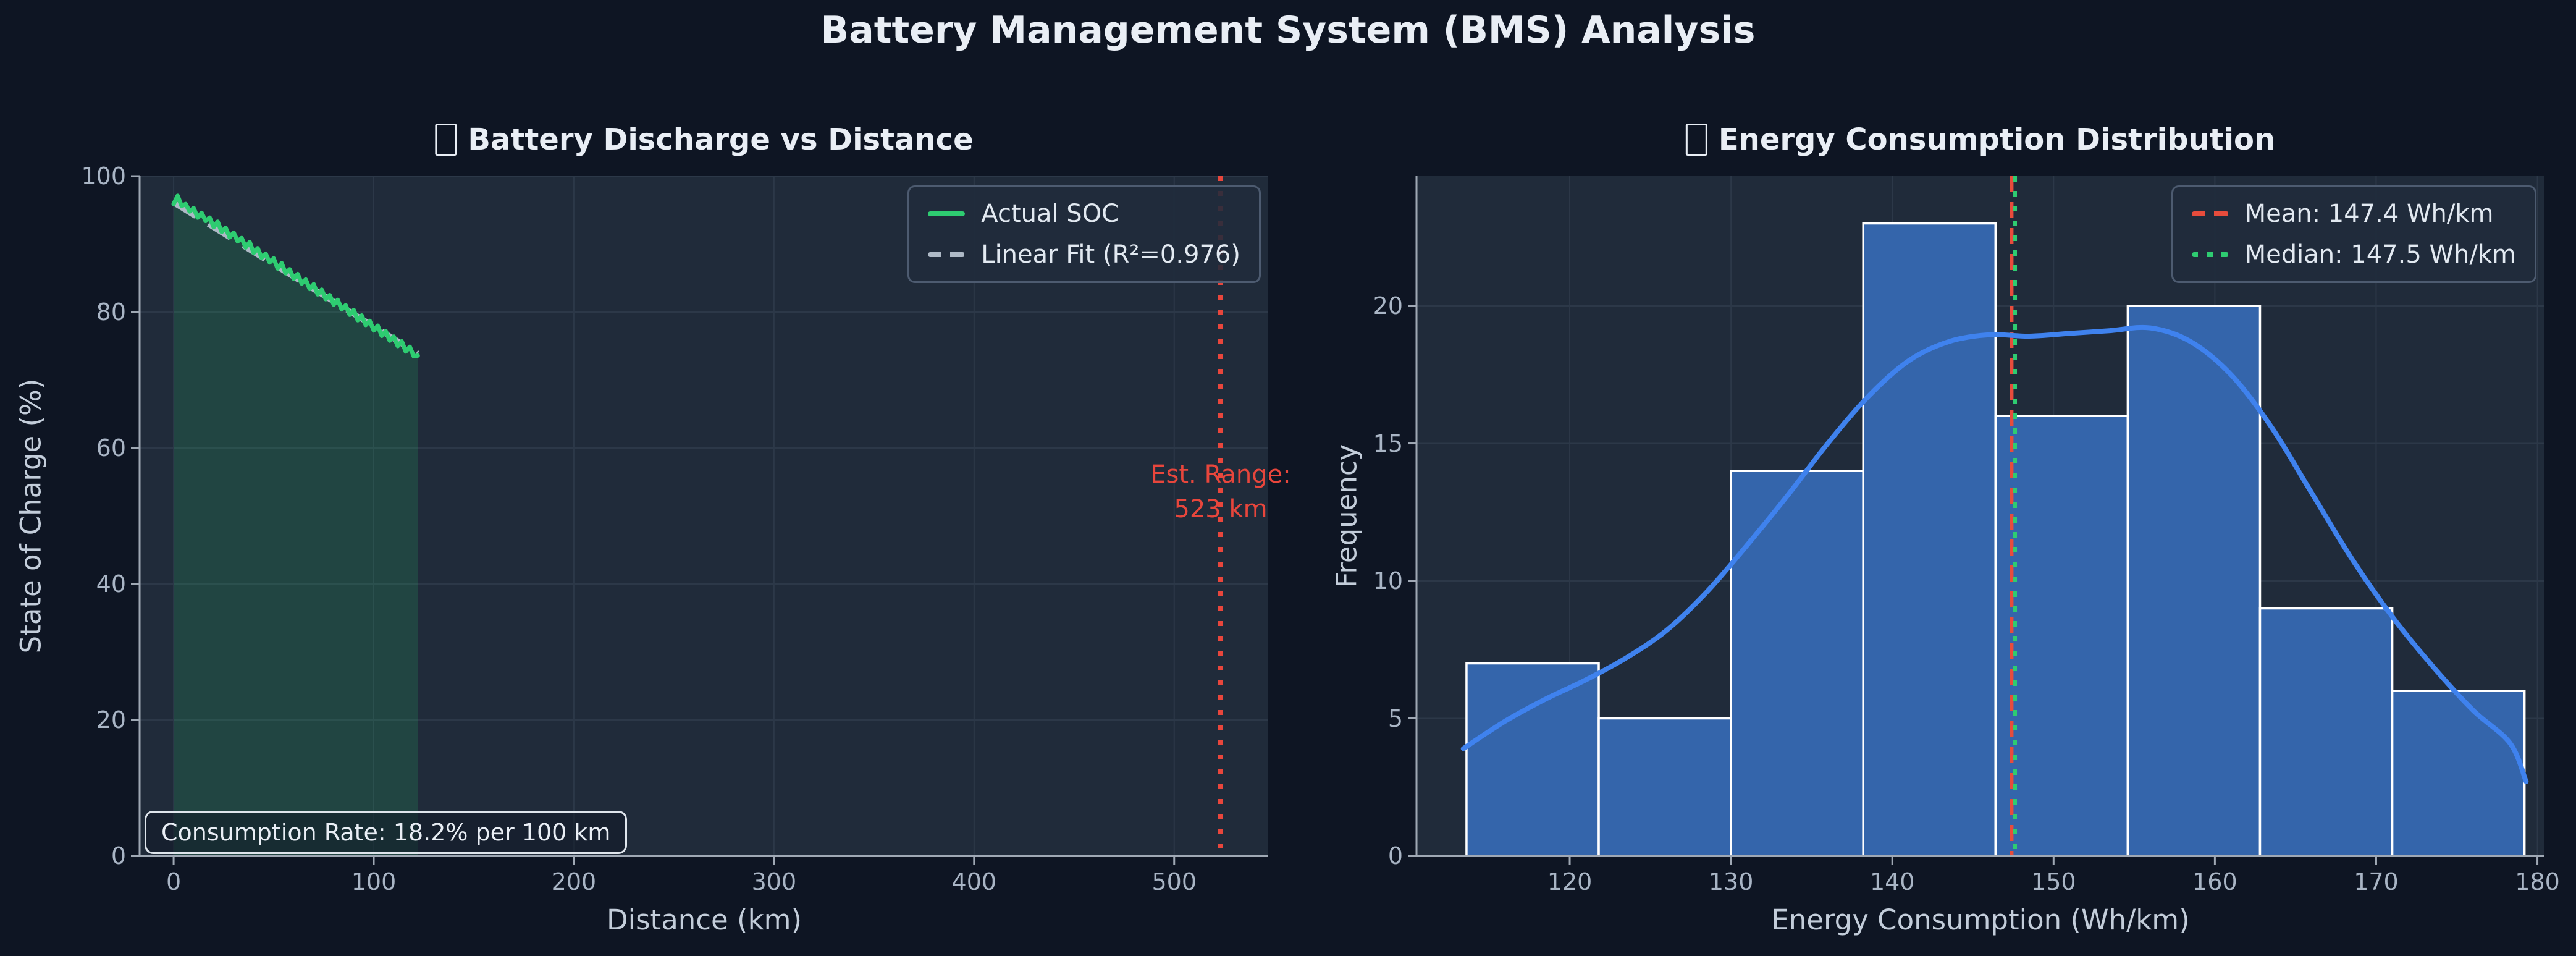 The width and height of the screenshot is (2576, 956). I want to click on x-tick-label: 0, so click(174, 882).